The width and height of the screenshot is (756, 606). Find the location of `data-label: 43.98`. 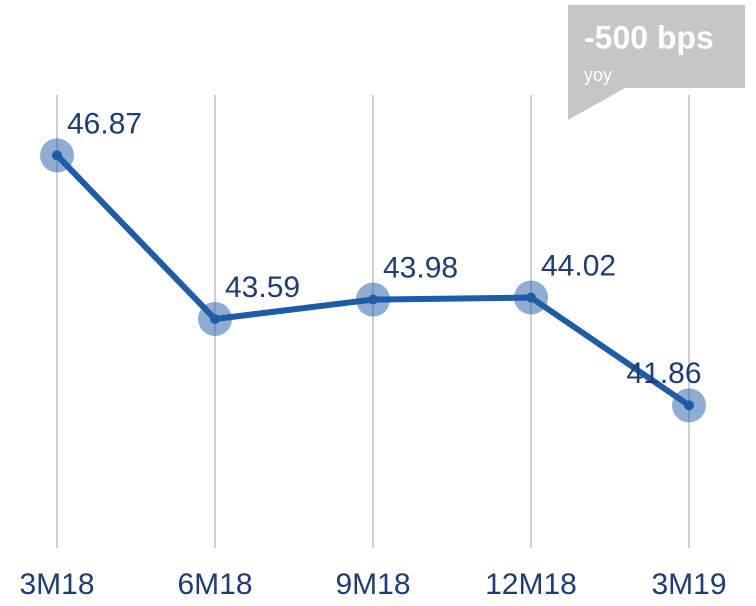

data-label: 43.98 is located at coordinates (420, 267).